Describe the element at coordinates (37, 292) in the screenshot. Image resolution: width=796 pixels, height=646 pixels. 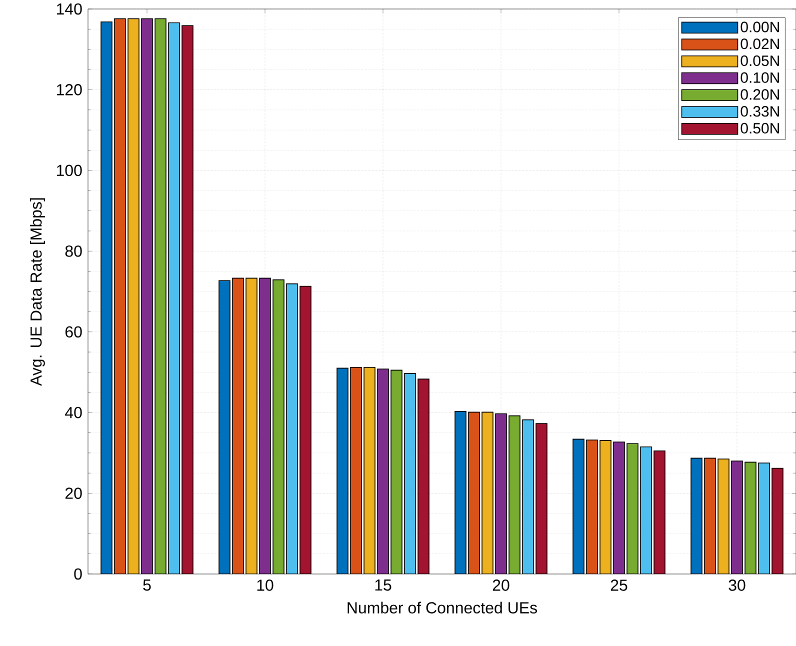
I see `y-axis-title: Avg. UE Data Rate [Mbps]` at that location.